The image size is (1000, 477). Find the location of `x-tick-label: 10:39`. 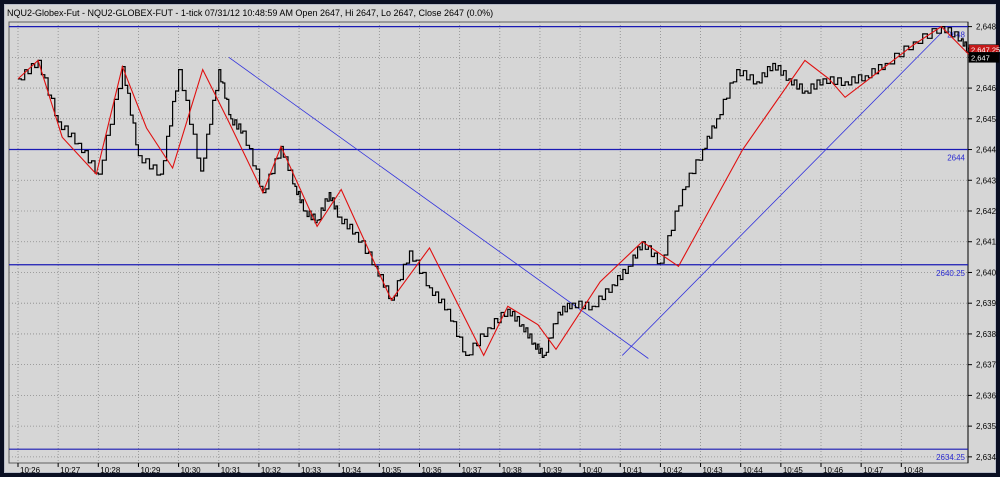

x-tick-label: 10:39 is located at coordinates (552, 470).